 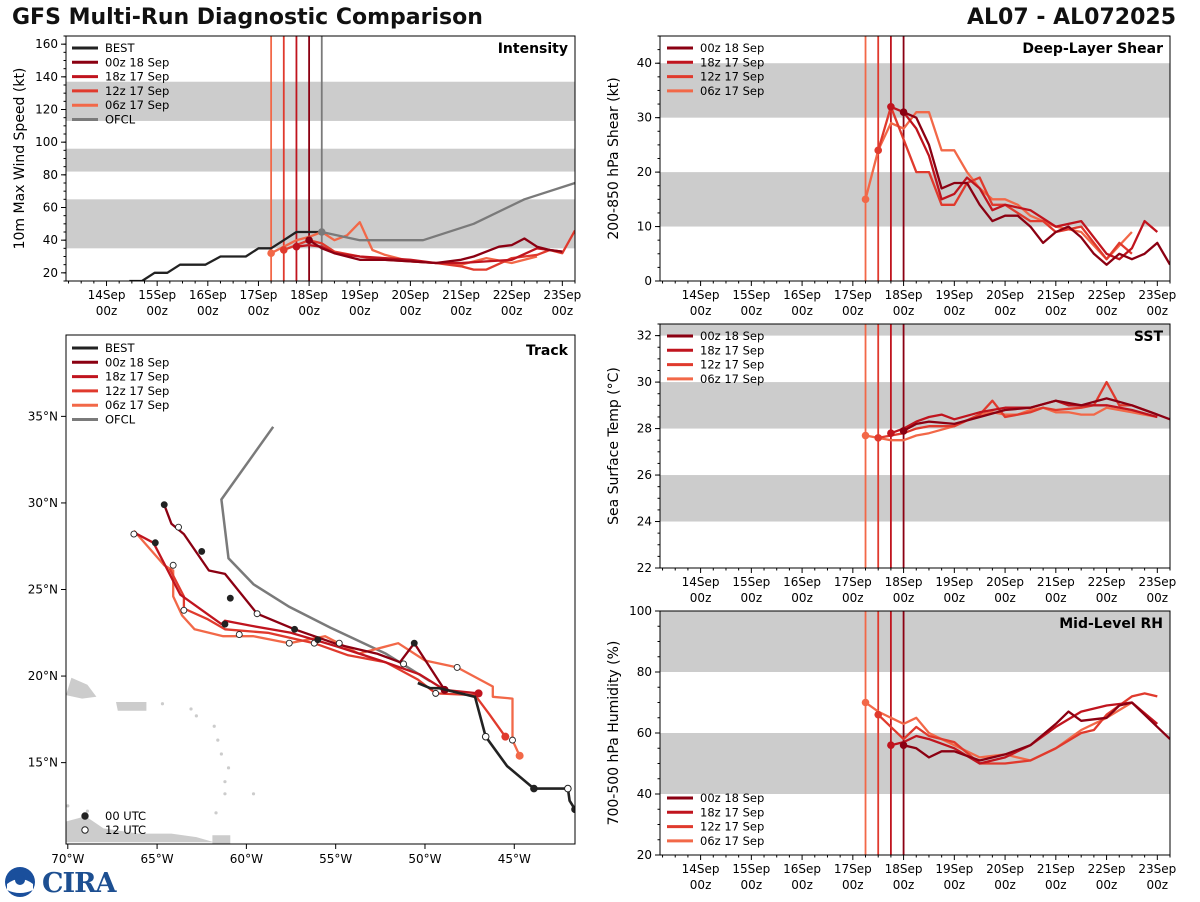 I want to click on track-legend-label: OFCL, so click(x=120, y=420).